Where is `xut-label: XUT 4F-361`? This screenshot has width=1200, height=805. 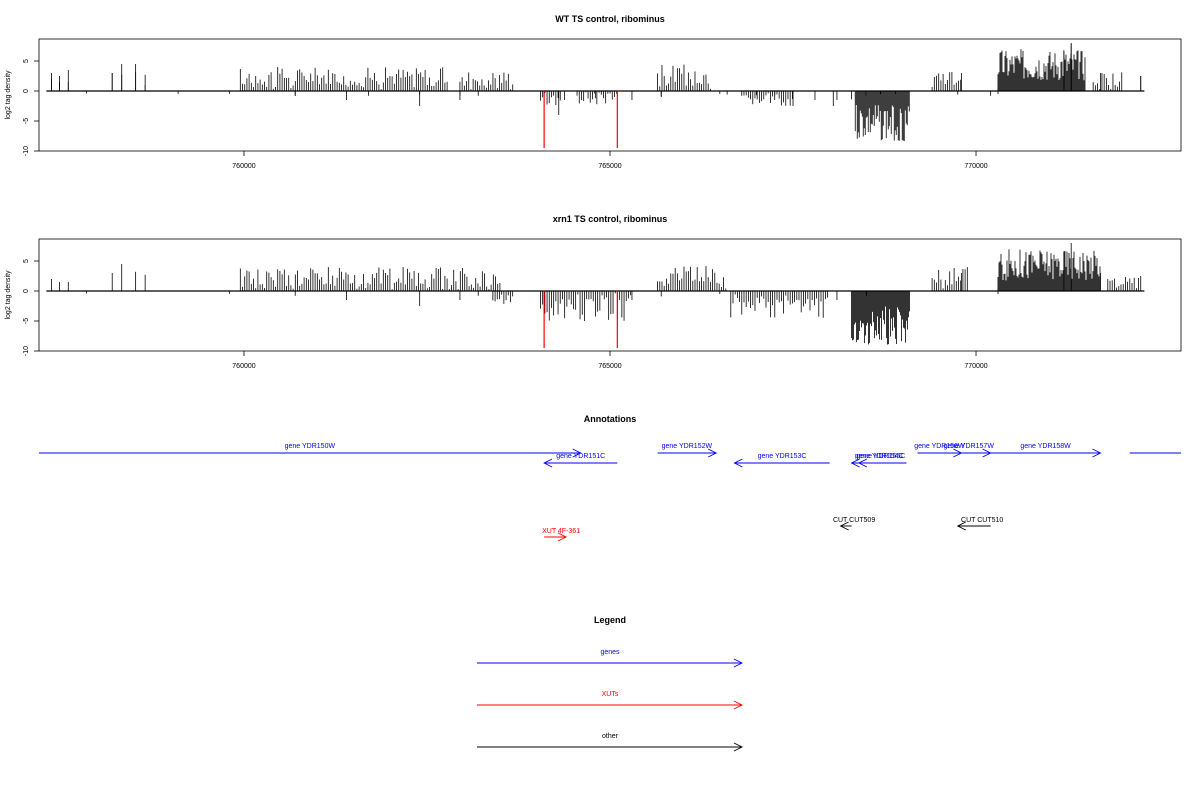 xut-label: XUT 4F-361 is located at coordinates (561, 531).